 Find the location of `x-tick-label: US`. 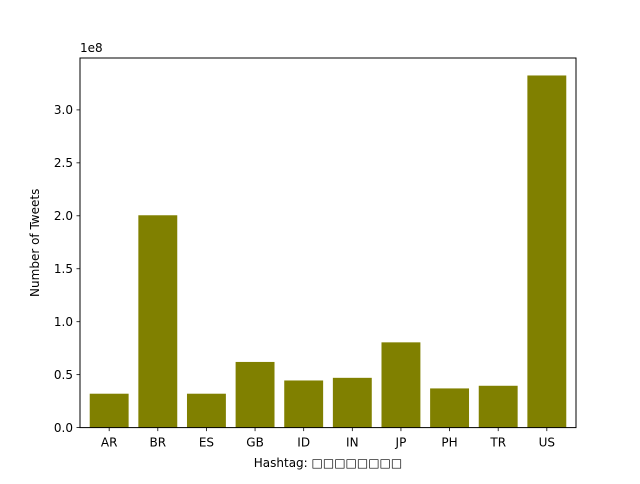

x-tick-label: US is located at coordinates (547, 443).